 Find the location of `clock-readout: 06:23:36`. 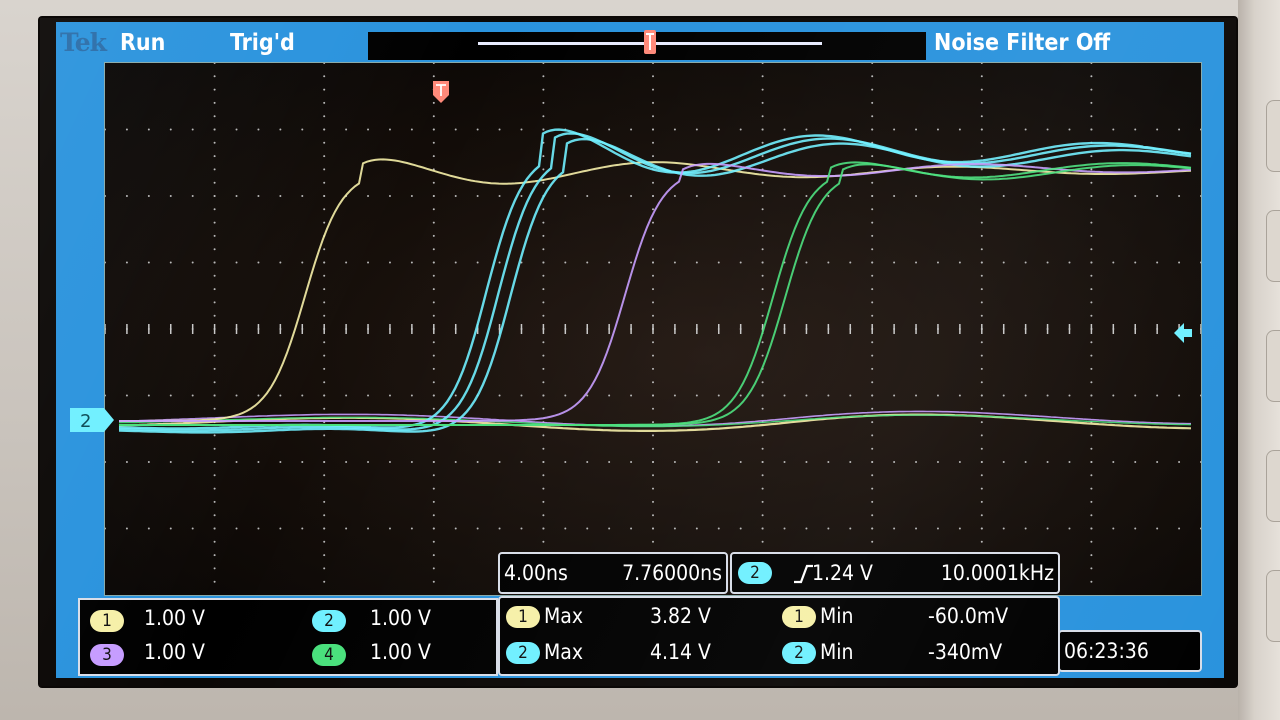

clock-readout: 06:23:36 is located at coordinates (1130, 651).